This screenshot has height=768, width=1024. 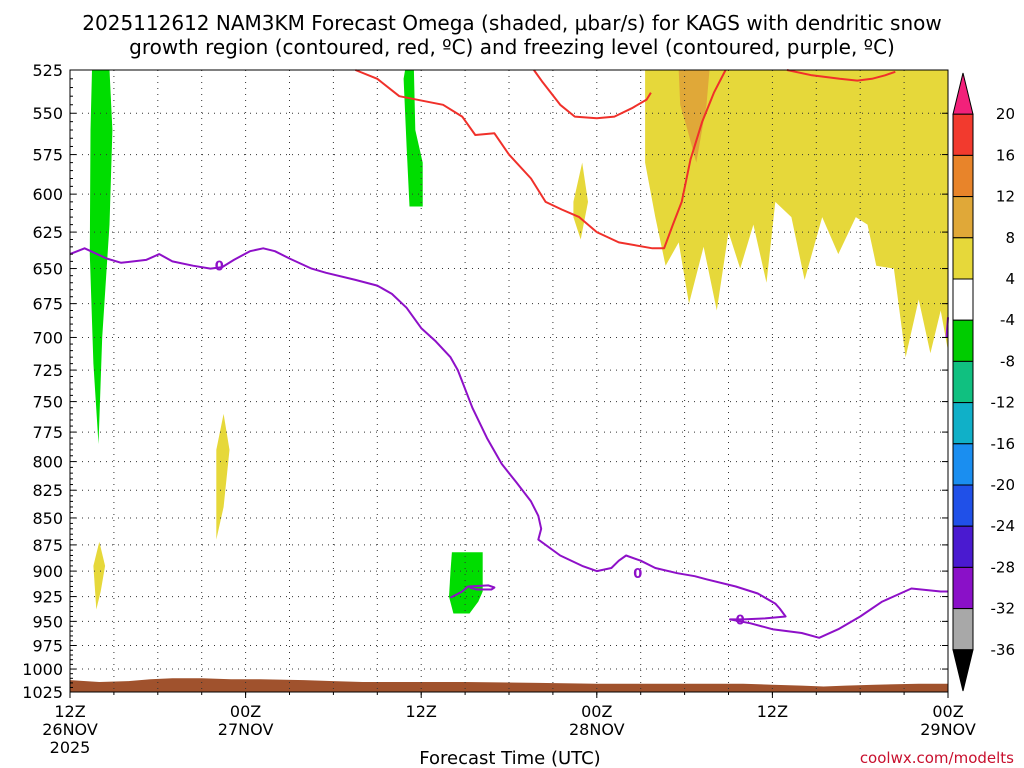 What do you see at coordinates (948, 729) in the screenshot?
I see `x-tick-label-5-1: 29NOV` at bounding box center [948, 729].